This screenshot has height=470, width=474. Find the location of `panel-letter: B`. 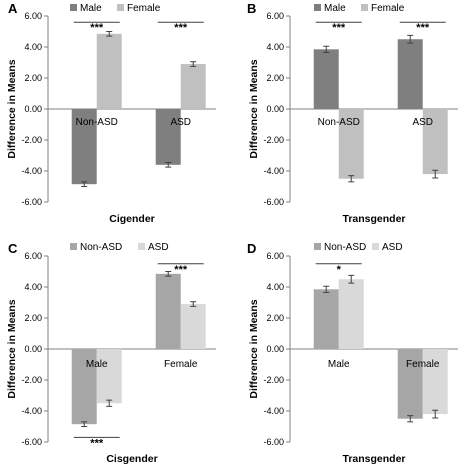

panel-letter: B is located at coordinates (251, 8).